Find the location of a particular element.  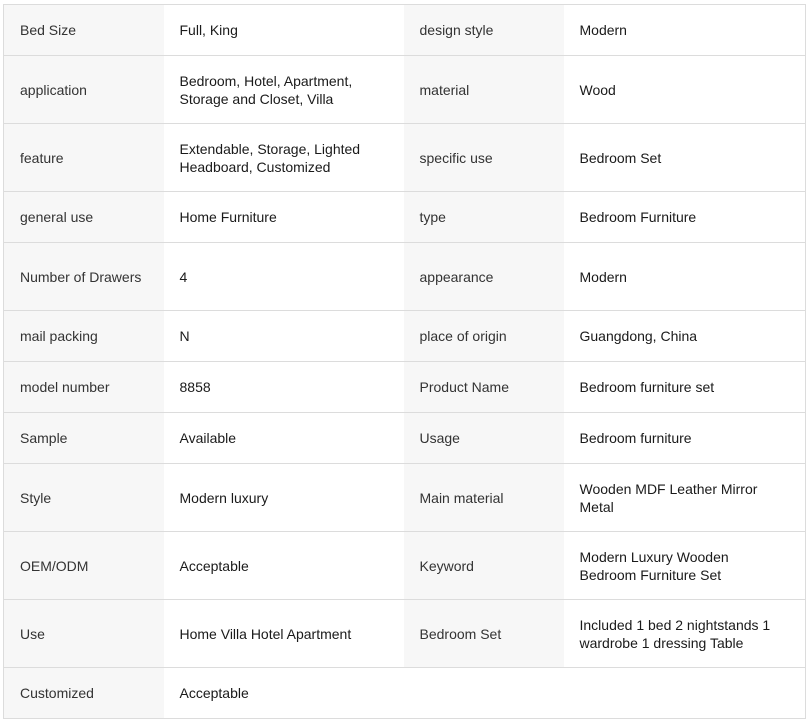

spec-label: model number is located at coordinates (83, 387).